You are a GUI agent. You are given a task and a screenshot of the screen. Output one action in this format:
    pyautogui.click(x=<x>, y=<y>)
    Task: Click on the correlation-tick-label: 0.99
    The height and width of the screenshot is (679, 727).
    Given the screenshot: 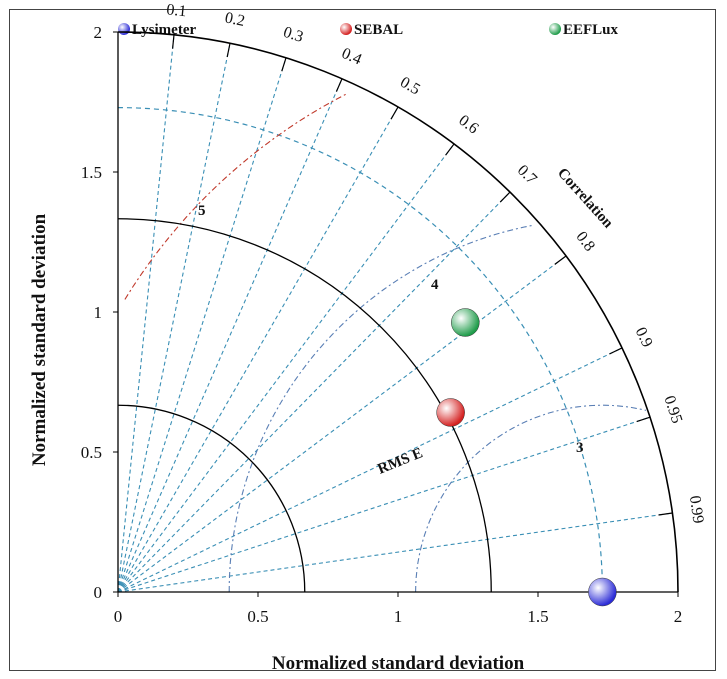 What is the action you would take?
    pyautogui.click(x=696, y=510)
    